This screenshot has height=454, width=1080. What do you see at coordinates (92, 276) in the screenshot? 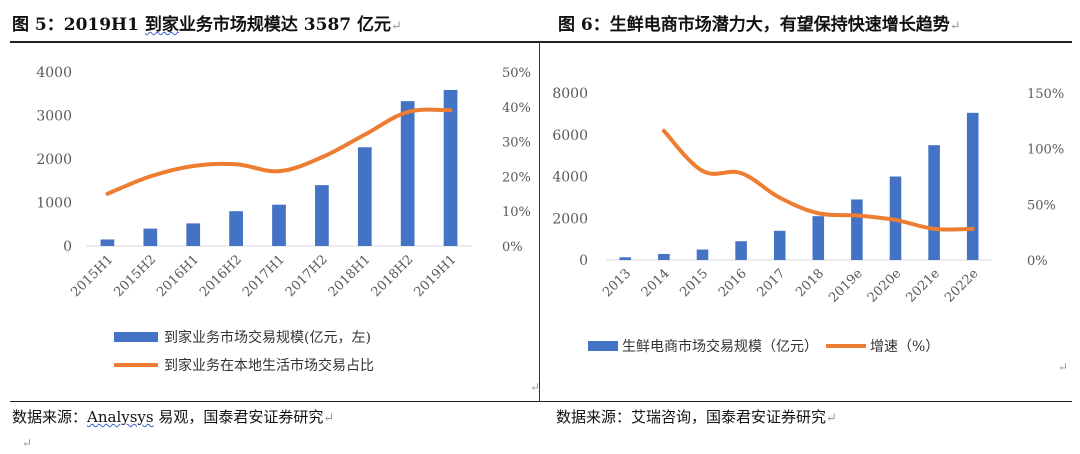
I see `fig5-x-tick-label: 2015H1` at bounding box center [92, 276].